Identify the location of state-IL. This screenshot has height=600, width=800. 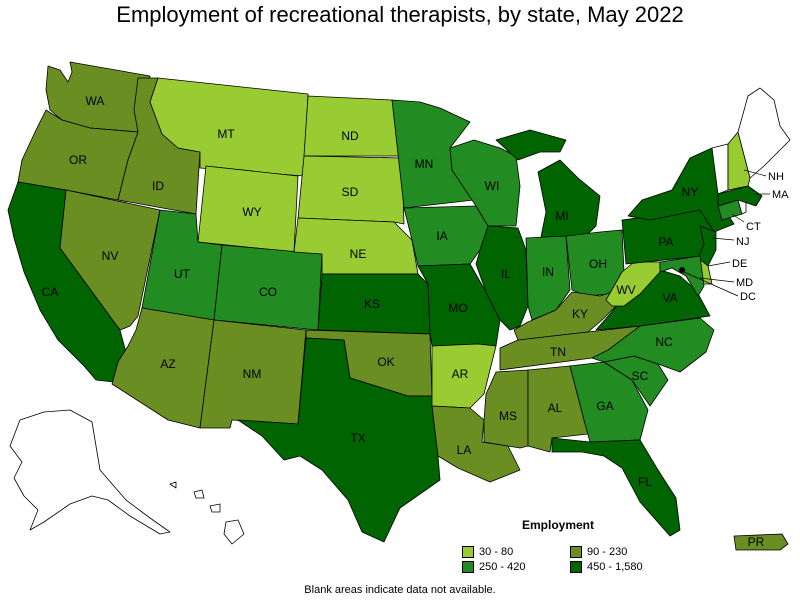
(502, 278).